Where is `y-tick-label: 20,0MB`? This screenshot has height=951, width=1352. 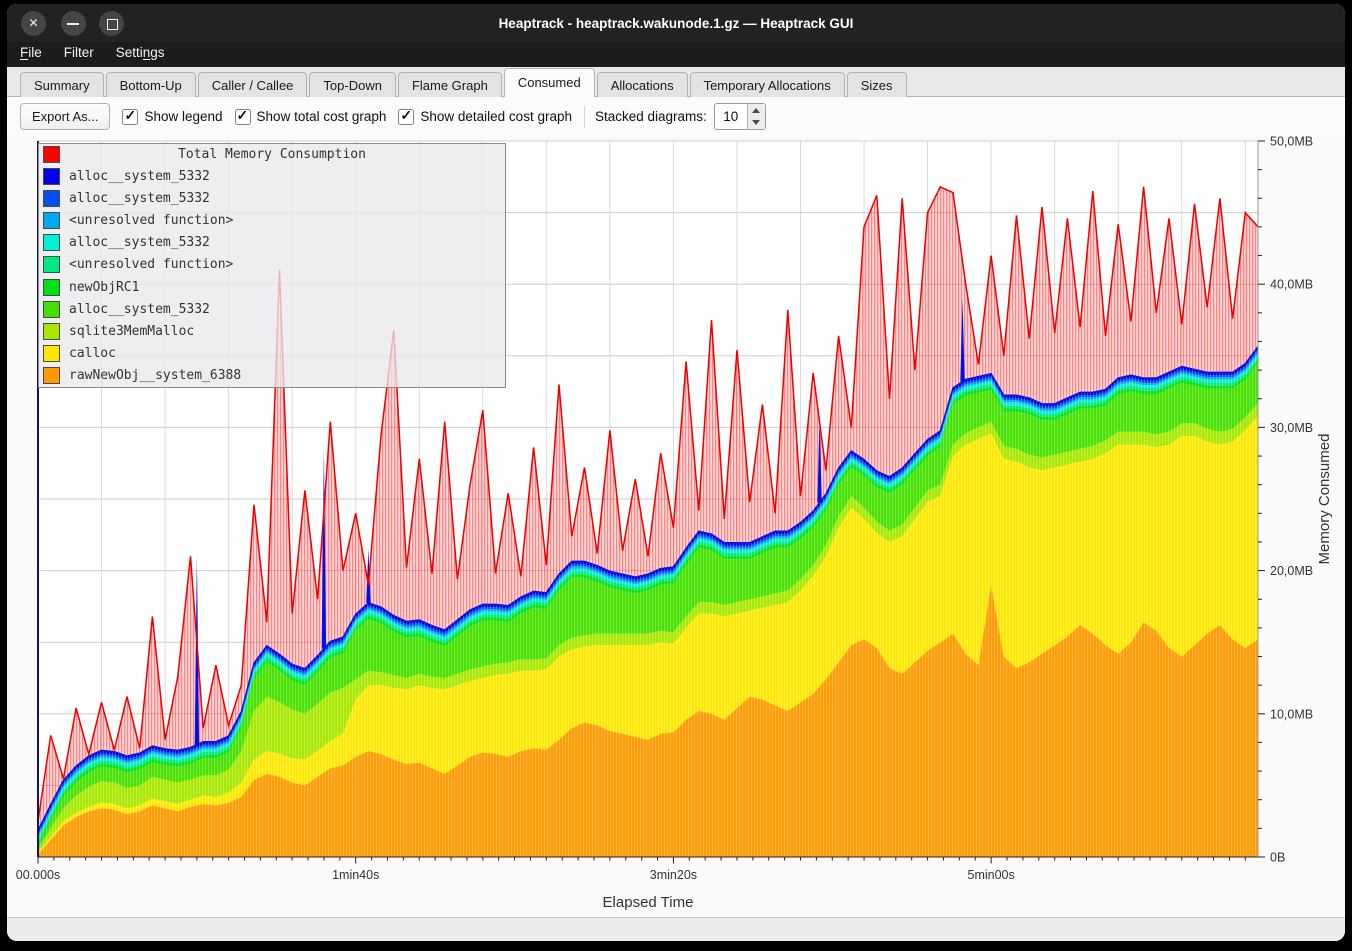
y-tick-label: 20,0MB is located at coordinates (1291, 571).